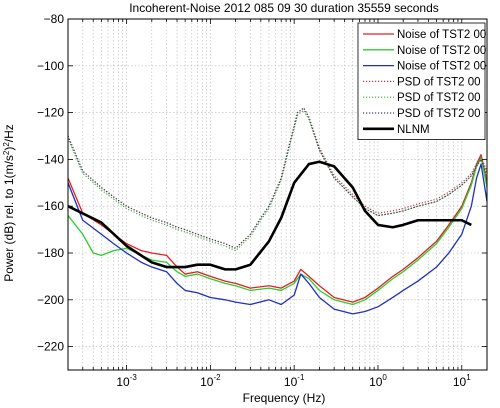  What do you see at coordinates (50, 66) in the screenshot?
I see `y-tick-label: −100` at bounding box center [50, 66].